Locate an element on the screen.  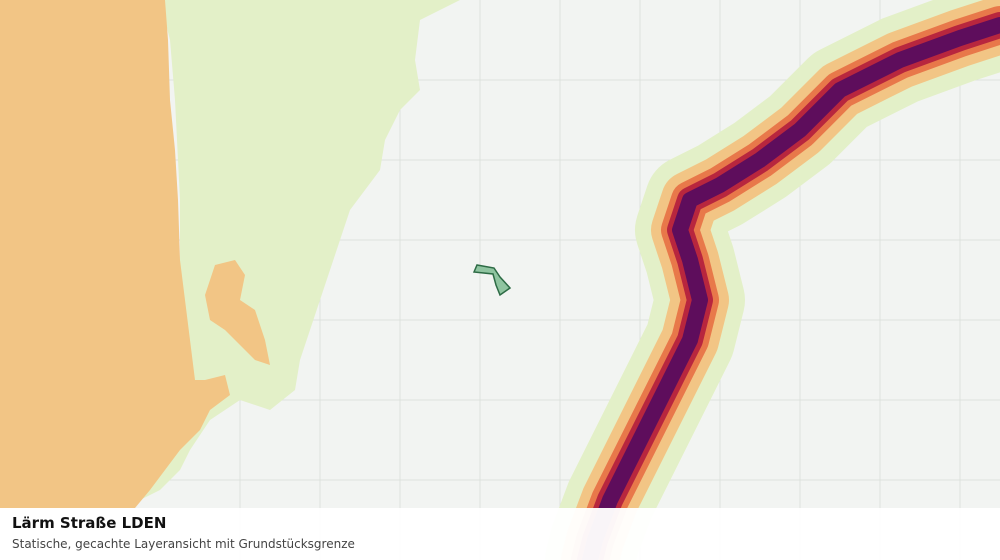
map-title: Lärm Straße LDEN is located at coordinates (89, 523).